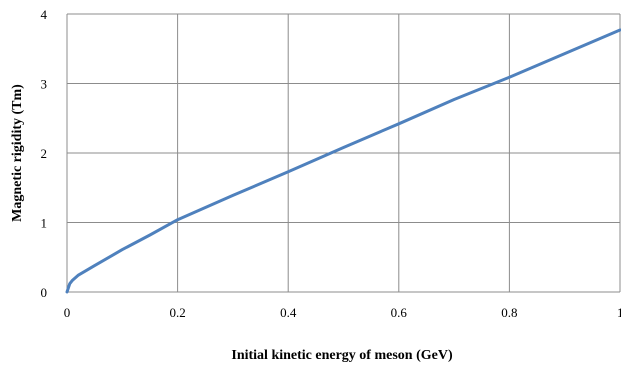  I want to click on x-tick-label: 0.2, so click(177, 312).